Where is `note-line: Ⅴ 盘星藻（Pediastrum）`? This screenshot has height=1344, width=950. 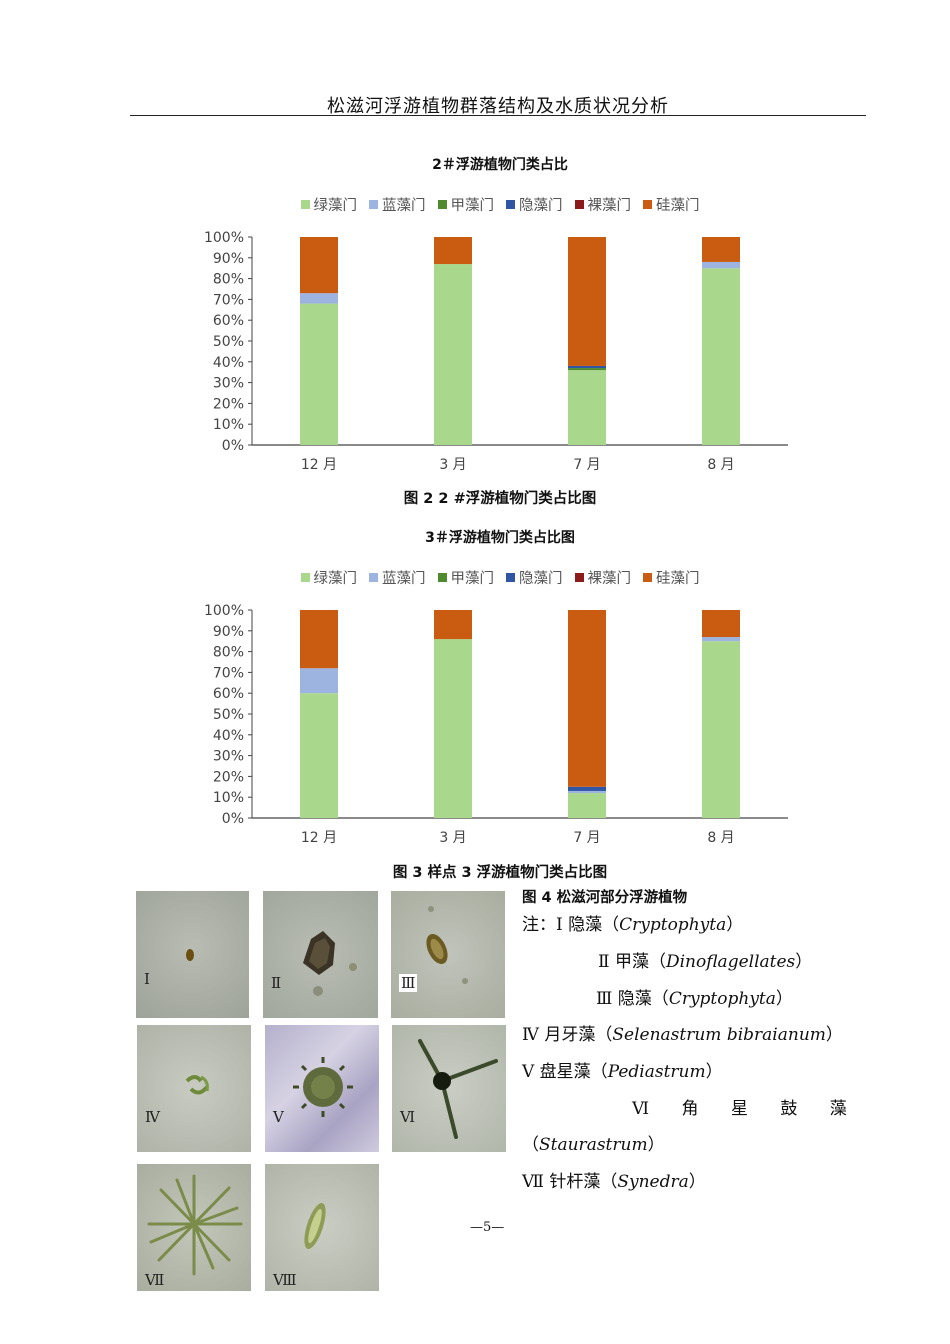 note-line: Ⅴ 盘星藻（Pediastrum） is located at coordinates (622, 1072).